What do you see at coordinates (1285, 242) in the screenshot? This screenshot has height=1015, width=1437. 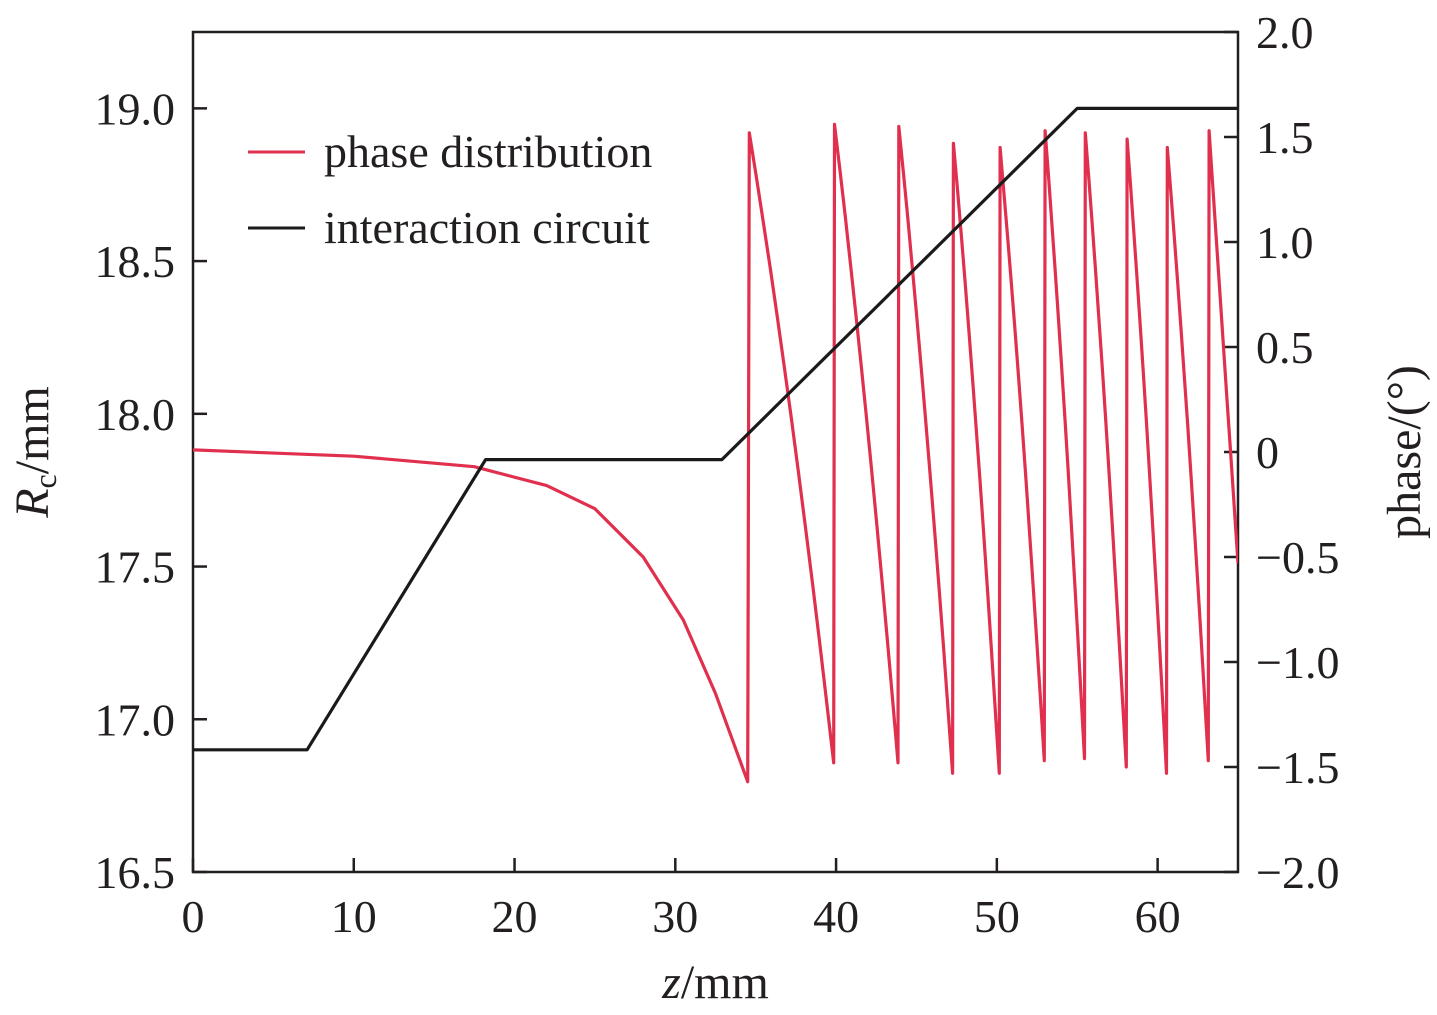 I see `y-right-tick-label: 1.0` at bounding box center [1285, 242].